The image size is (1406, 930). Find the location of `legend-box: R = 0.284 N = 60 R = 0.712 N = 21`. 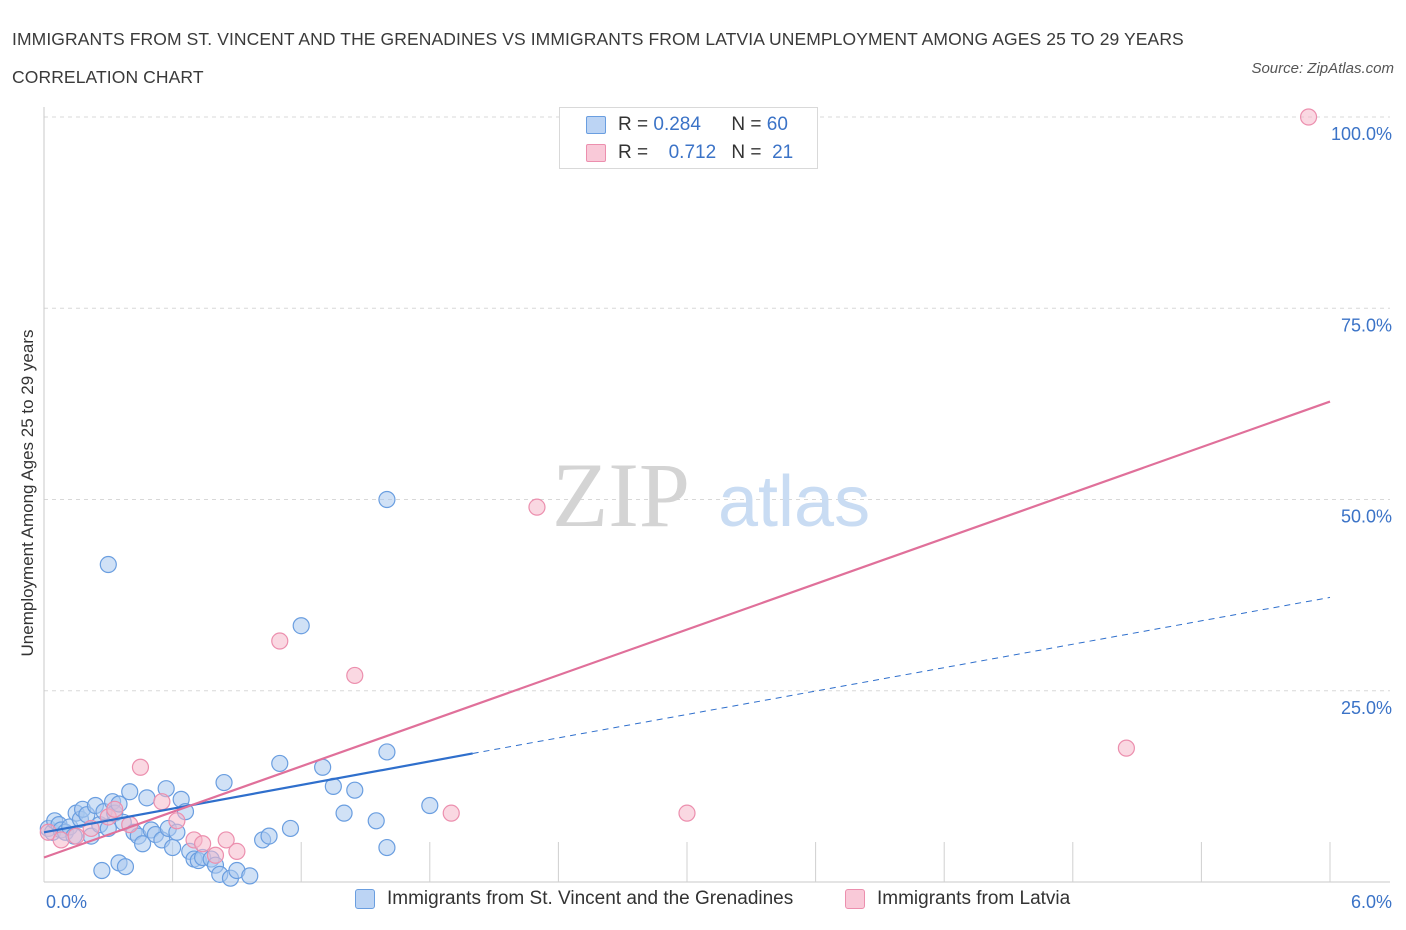

legend-box: R = 0.284 N = 60 R = 0.712 N = 21 is located at coordinates (688, 138).